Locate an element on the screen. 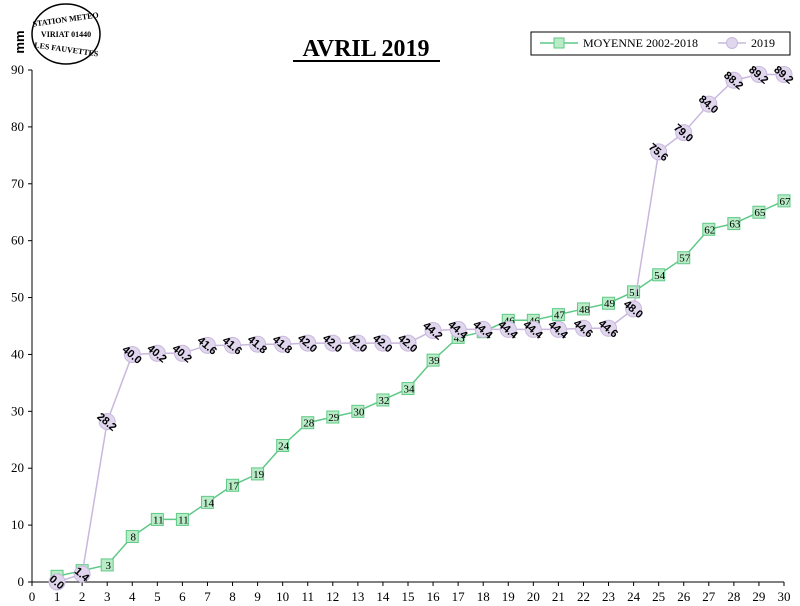  y-tick-label: 20 is located at coordinates (17, 467).